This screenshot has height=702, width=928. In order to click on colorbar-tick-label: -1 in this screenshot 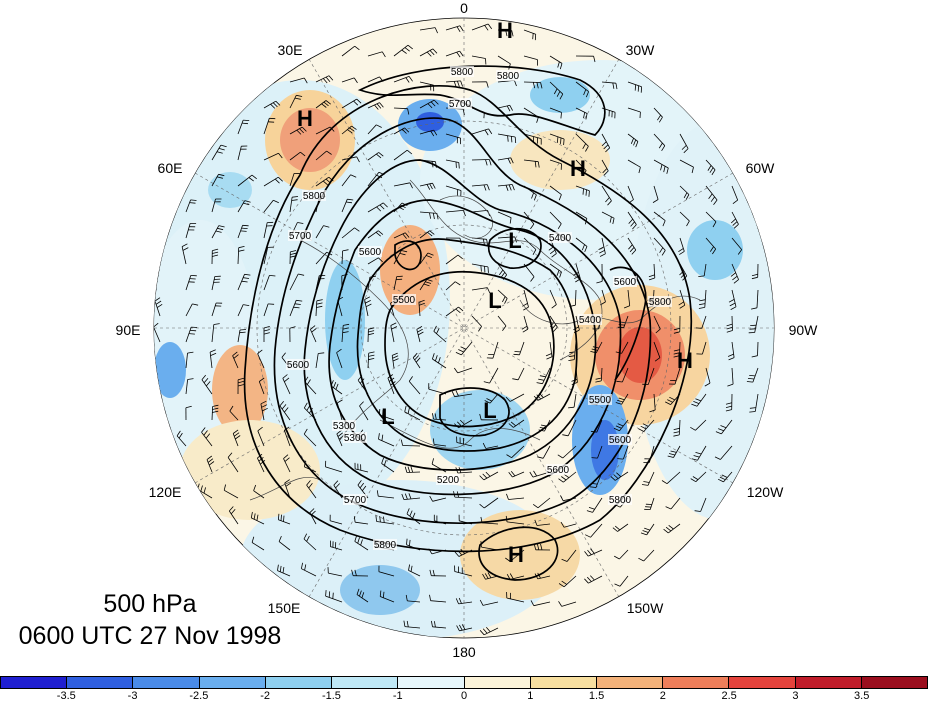, I will do `click(397, 696)`.